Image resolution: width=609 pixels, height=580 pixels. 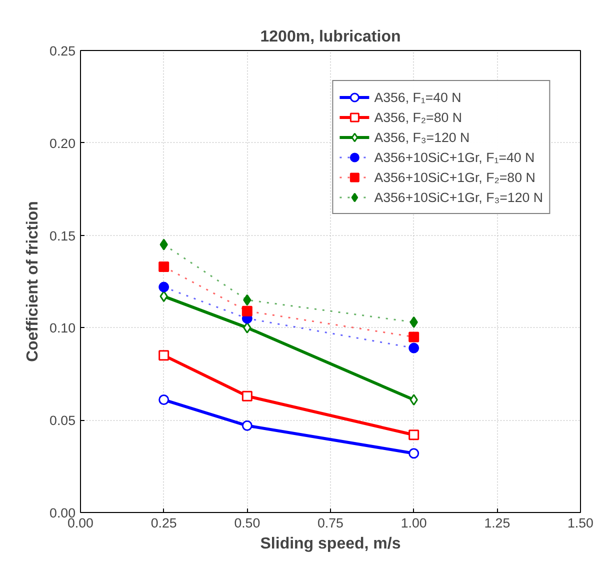 What do you see at coordinates (418, 97) in the screenshot?
I see `legend-label: A356, F₁=40 N` at bounding box center [418, 97].